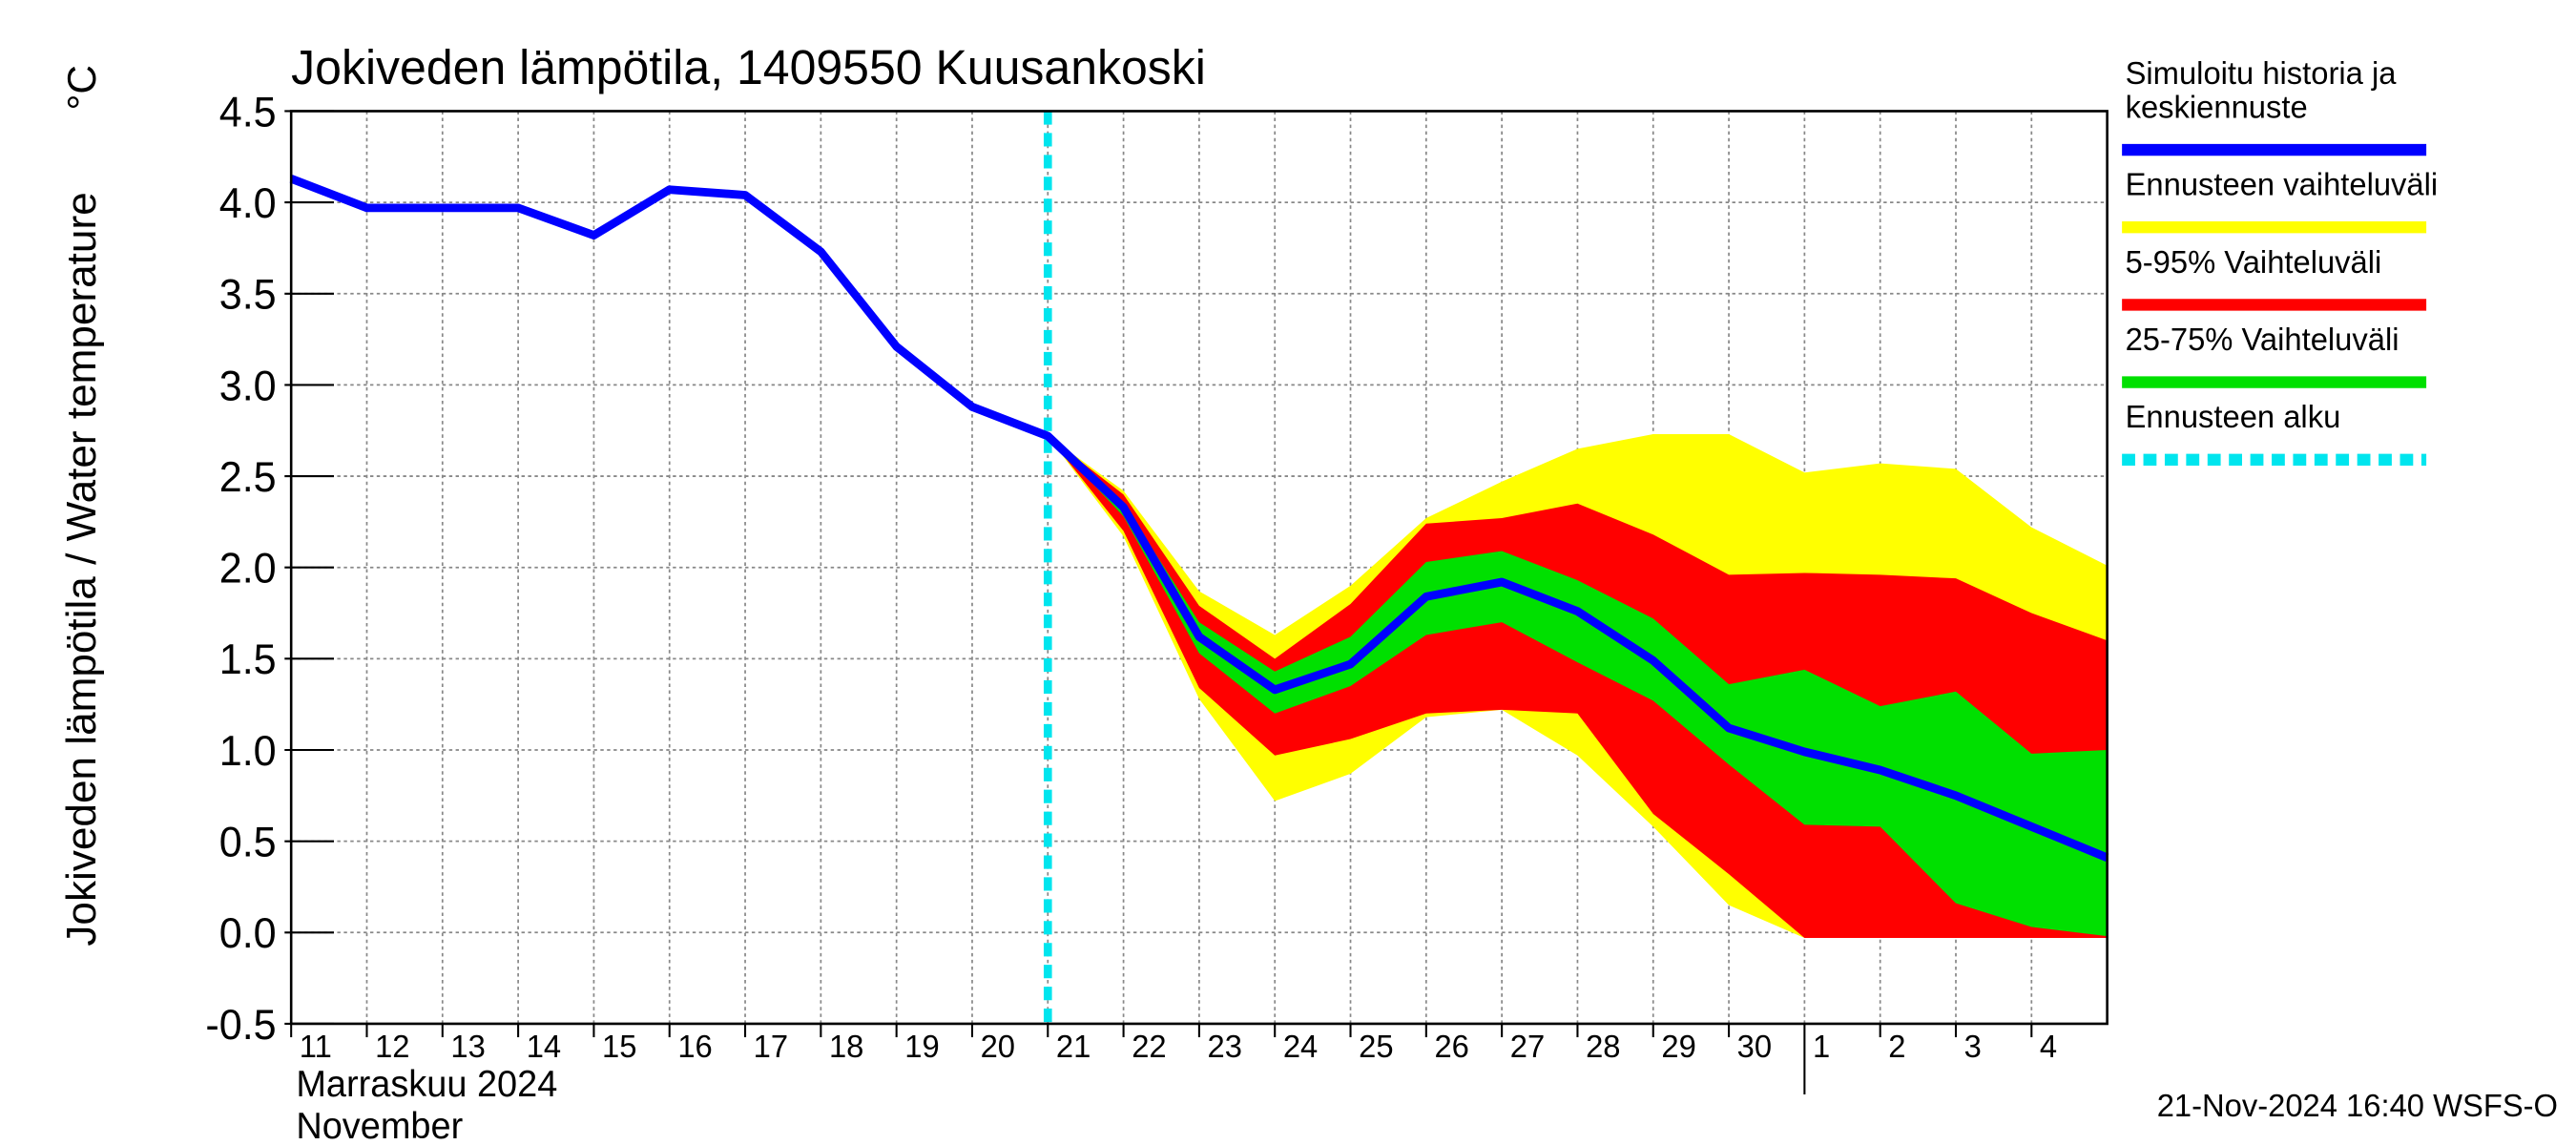 The height and width of the screenshot is (1145, 2576). What do you see at coordinates (248, 478) in the screenshot?
I see `y-tick-label: 2.5` at bounding box center [248, 478].